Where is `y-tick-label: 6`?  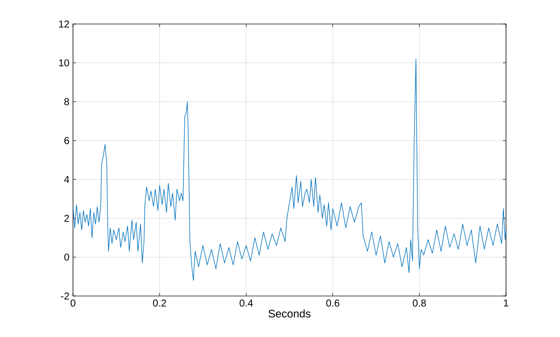 y-tick-label: 6 is located at coordinates (67, 140).